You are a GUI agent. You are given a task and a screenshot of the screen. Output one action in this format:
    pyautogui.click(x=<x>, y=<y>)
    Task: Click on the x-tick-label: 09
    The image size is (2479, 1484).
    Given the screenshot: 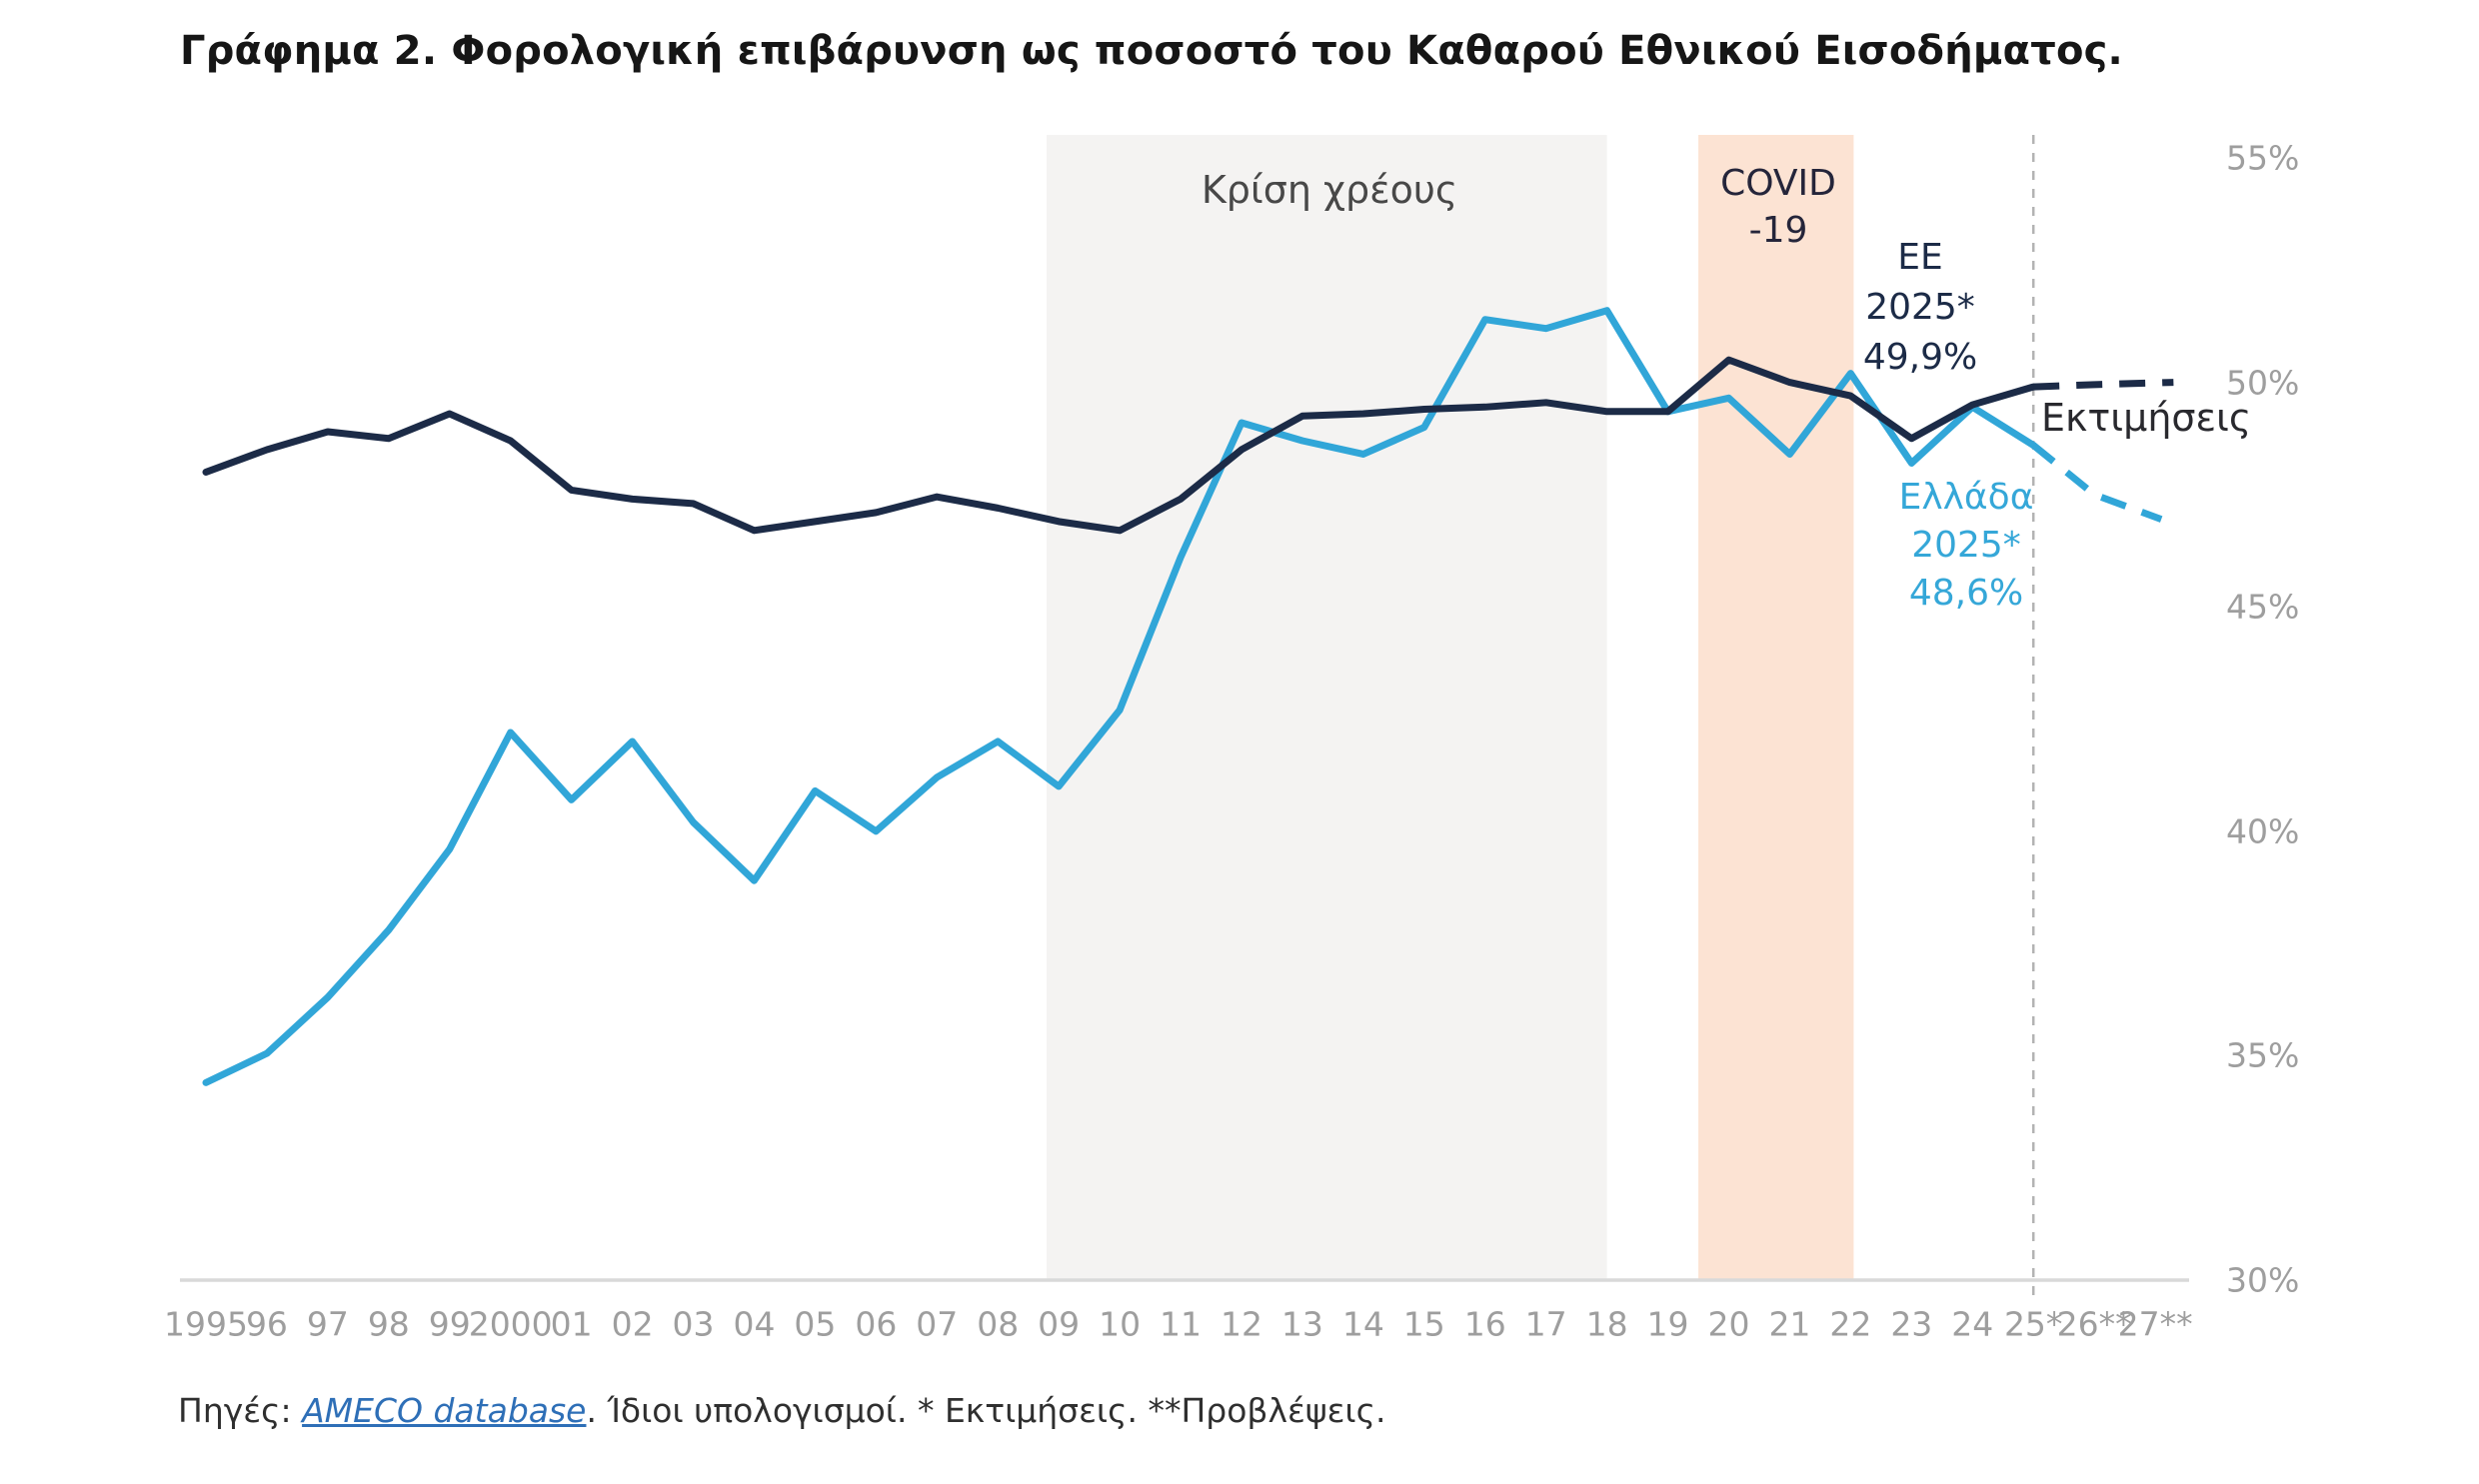 What is the action you would take?
    pyautogui.click(x=1059, y=1324)
    